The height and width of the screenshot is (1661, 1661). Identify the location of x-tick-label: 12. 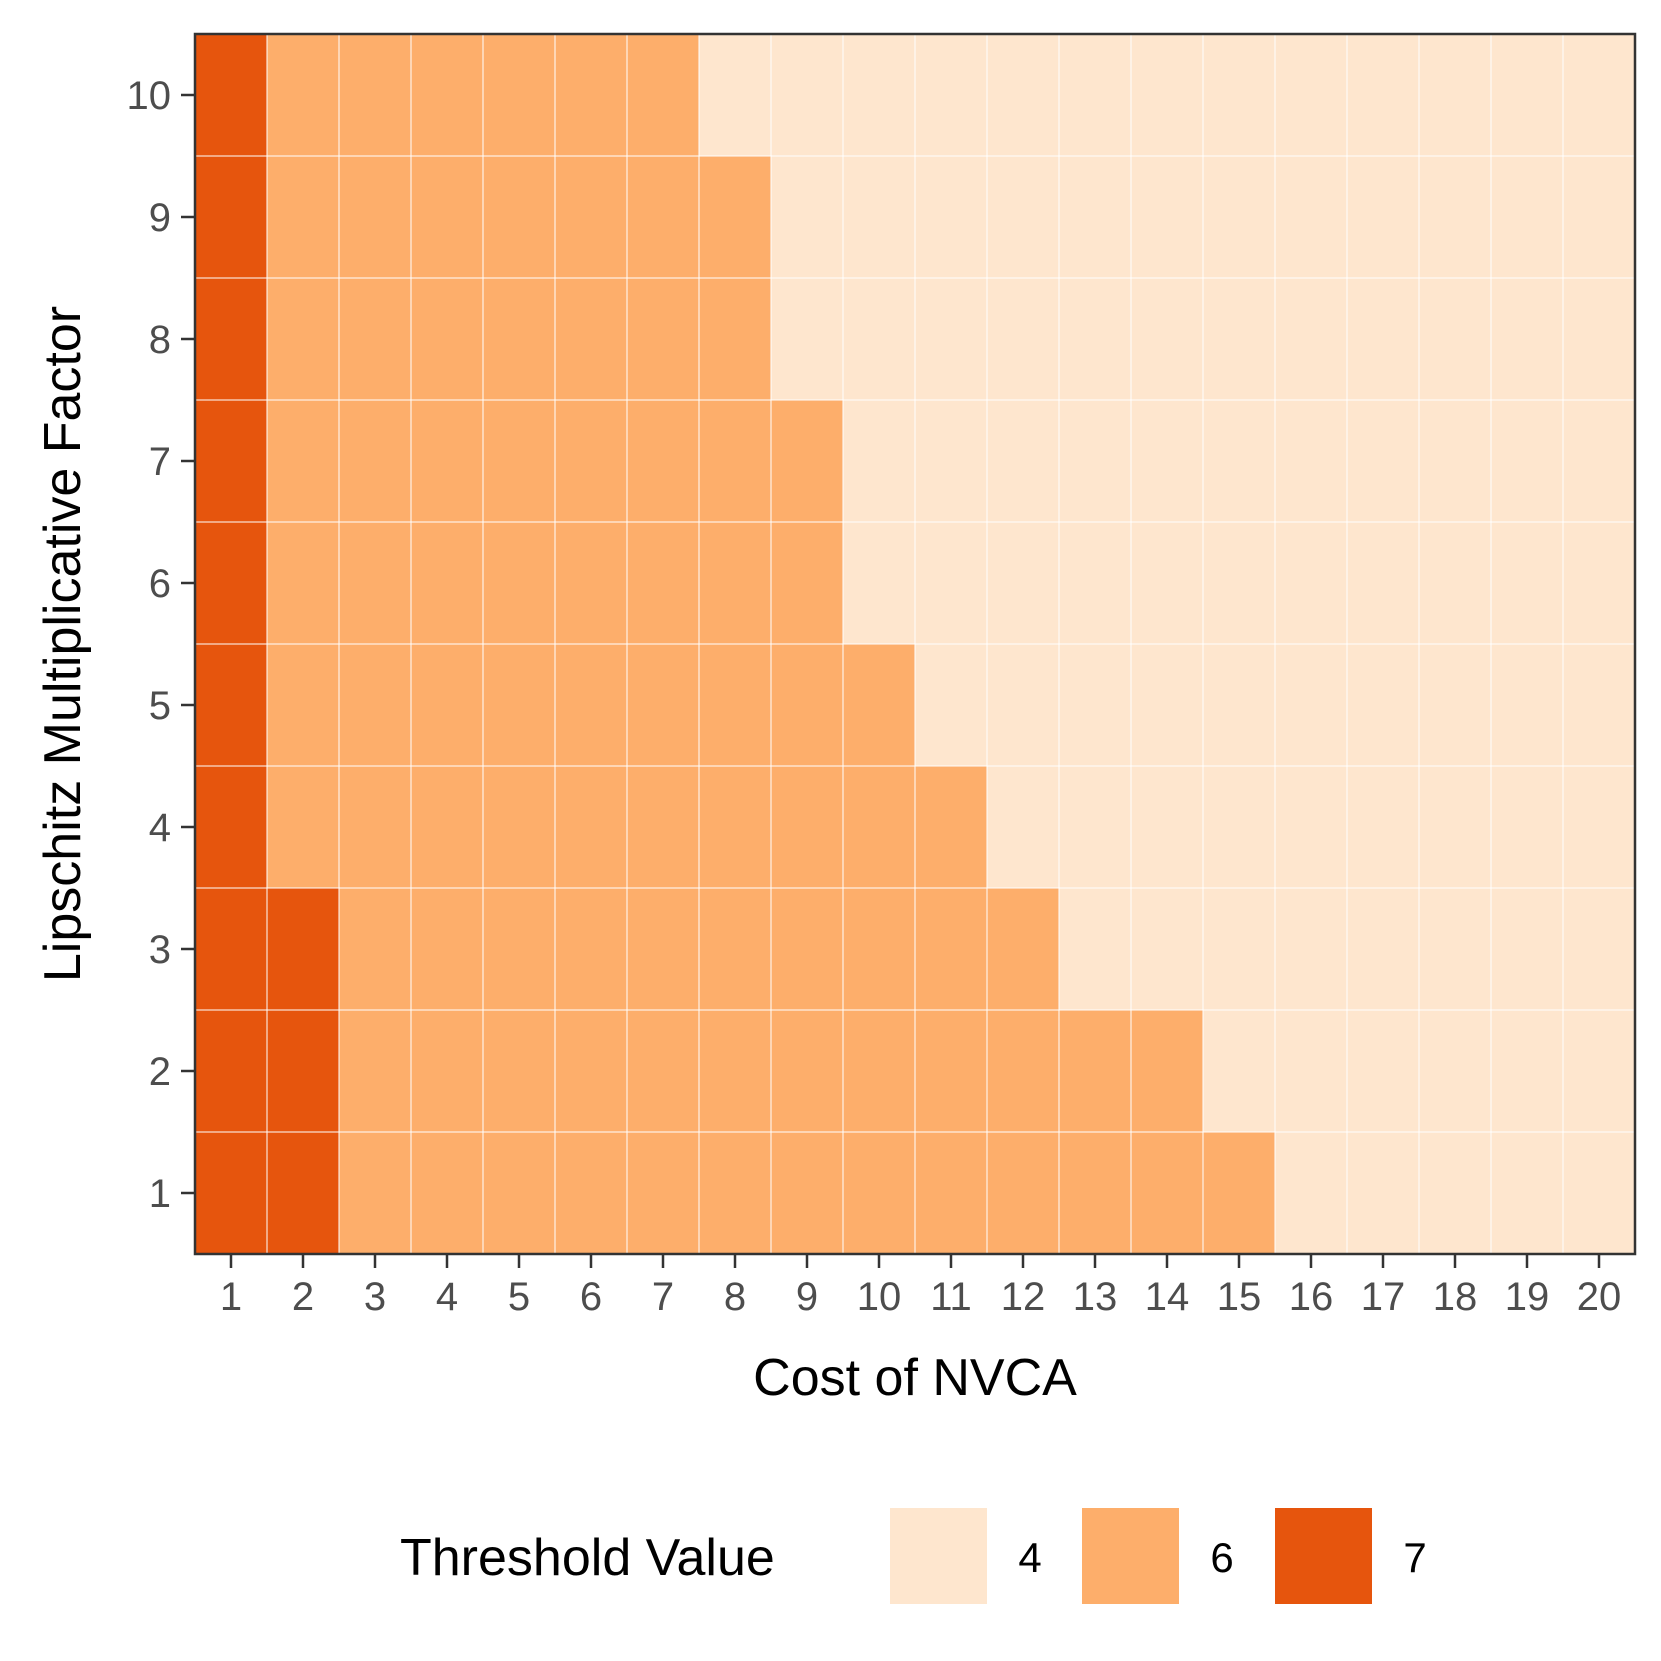
(1023, 1297).